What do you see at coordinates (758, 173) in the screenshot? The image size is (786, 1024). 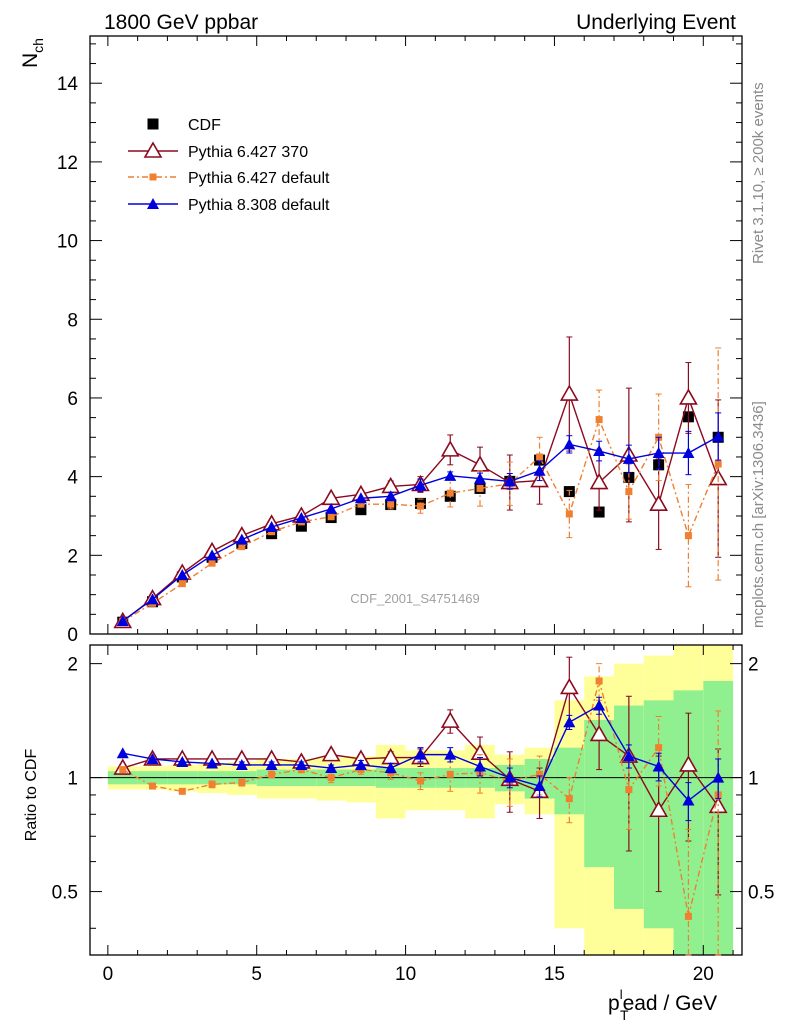 I see `side-rivet-label: Rivet 3.1.10, ≥ 200k events` at bounding box center [758, 173].